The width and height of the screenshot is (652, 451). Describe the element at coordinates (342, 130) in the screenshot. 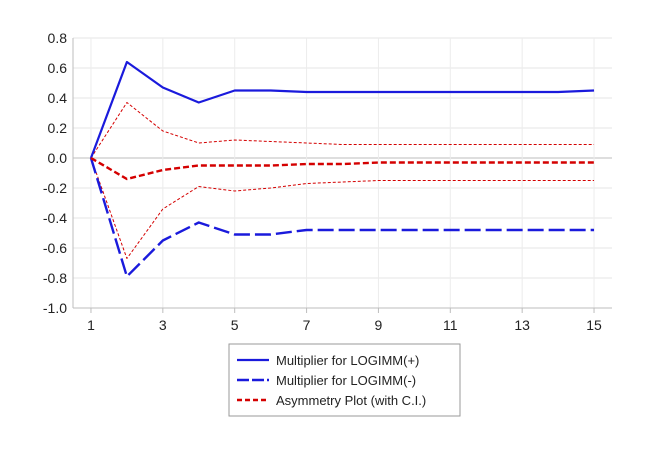

I see `series-line-ci-upper` at that location.